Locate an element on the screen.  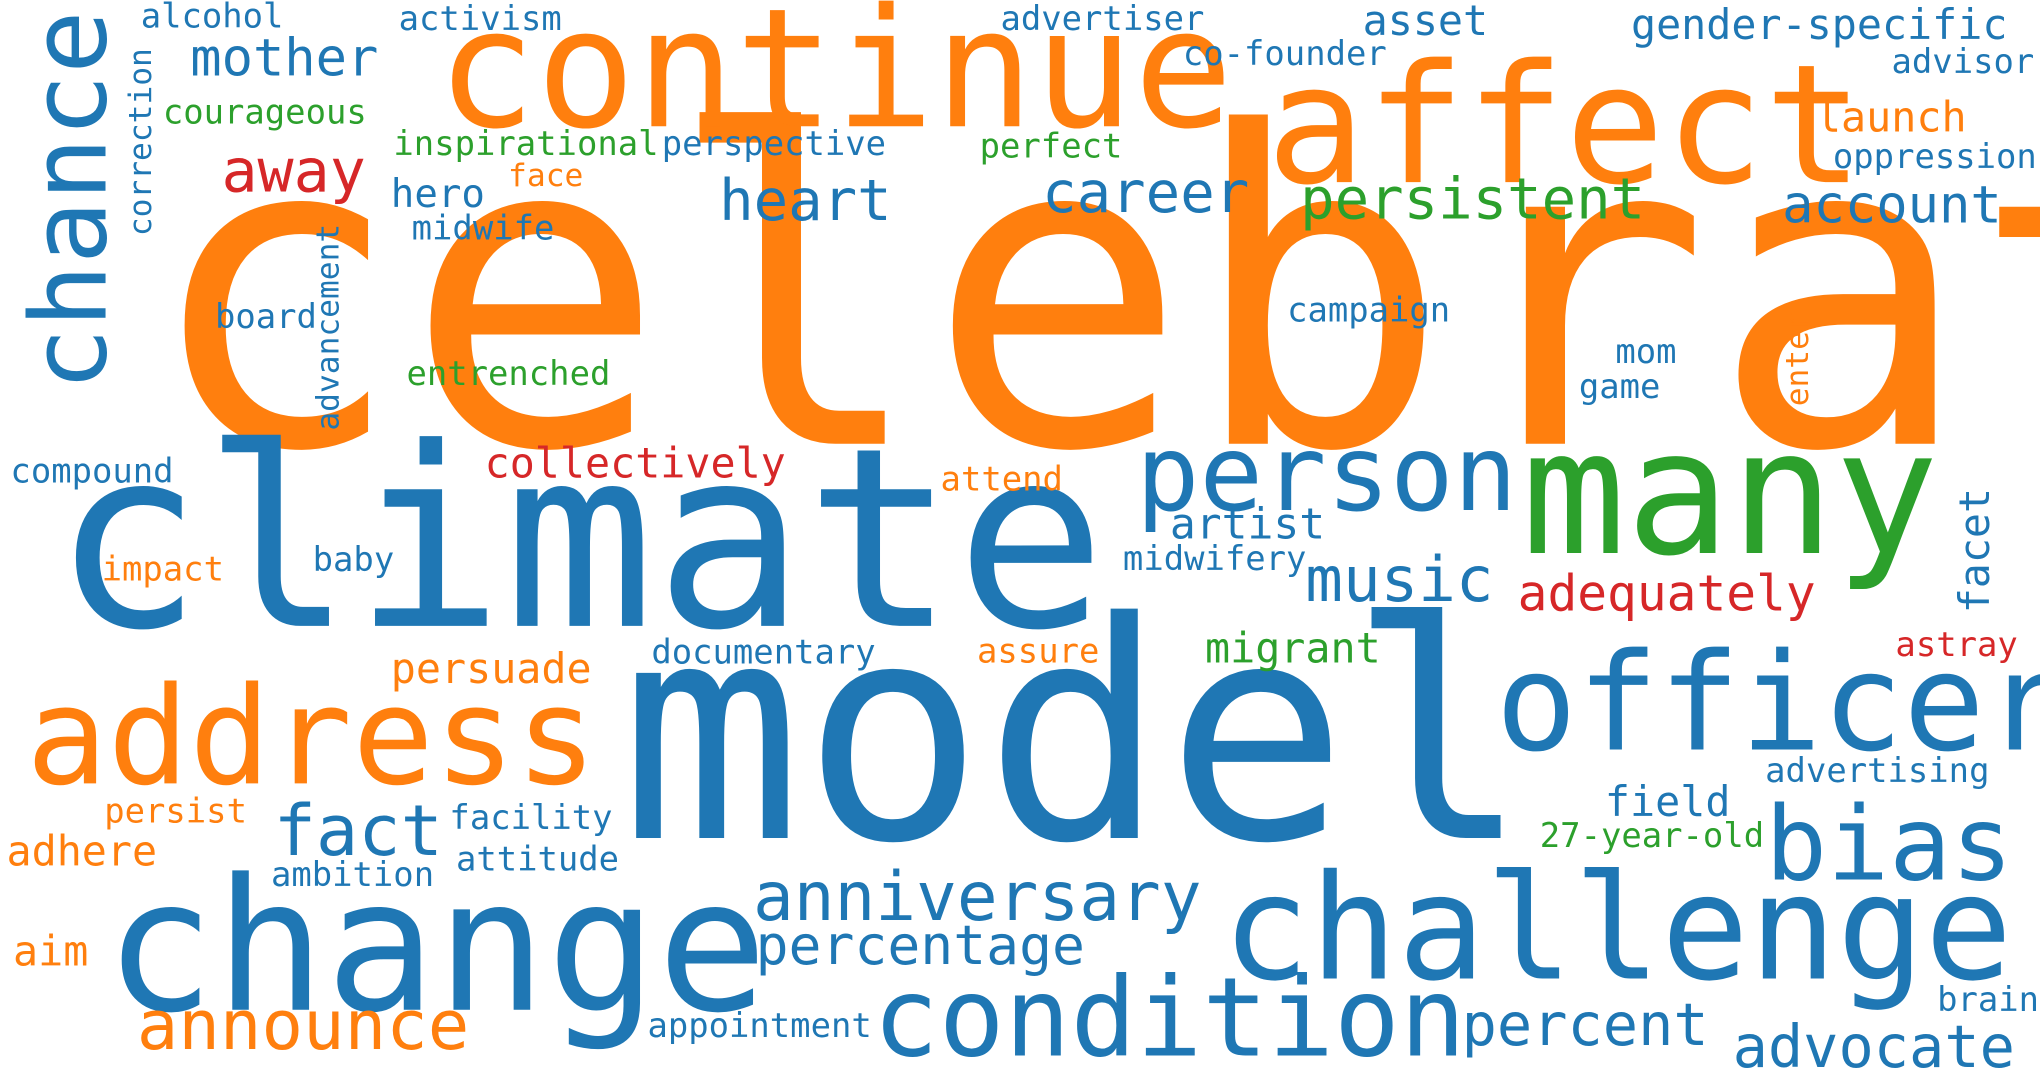
word-perfect: perfect is located at coordinates (1051, 147).